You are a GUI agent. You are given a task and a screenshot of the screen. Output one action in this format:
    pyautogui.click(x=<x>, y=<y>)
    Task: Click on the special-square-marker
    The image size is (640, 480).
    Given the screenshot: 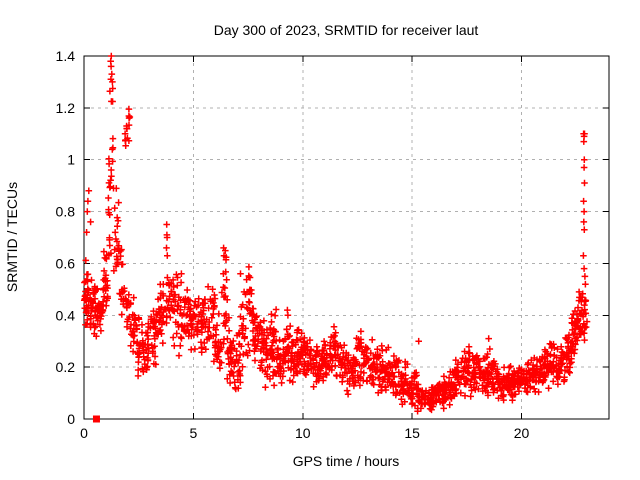 What is the action you would take?
    pyautogui.click(x=96, y=419)
    